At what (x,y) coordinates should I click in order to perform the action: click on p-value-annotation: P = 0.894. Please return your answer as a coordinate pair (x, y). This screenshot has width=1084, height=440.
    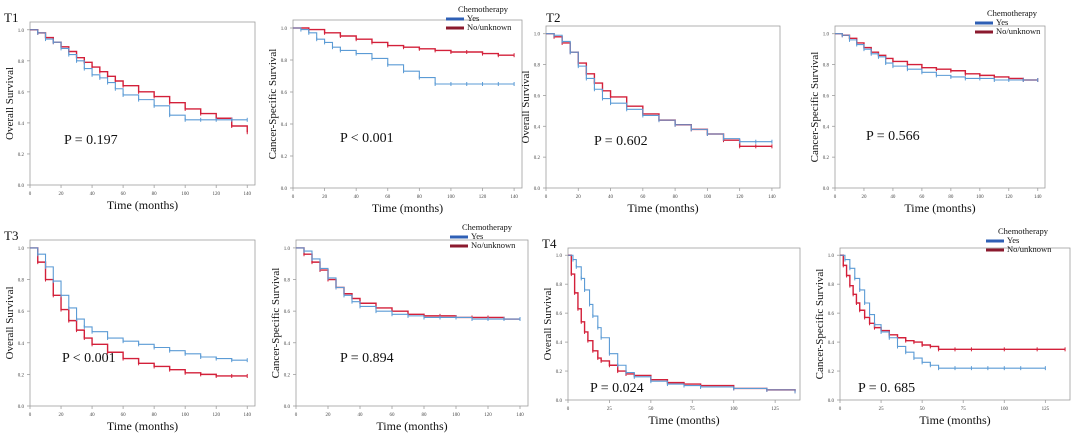
    Looking at the image, I should click on (367, 358).